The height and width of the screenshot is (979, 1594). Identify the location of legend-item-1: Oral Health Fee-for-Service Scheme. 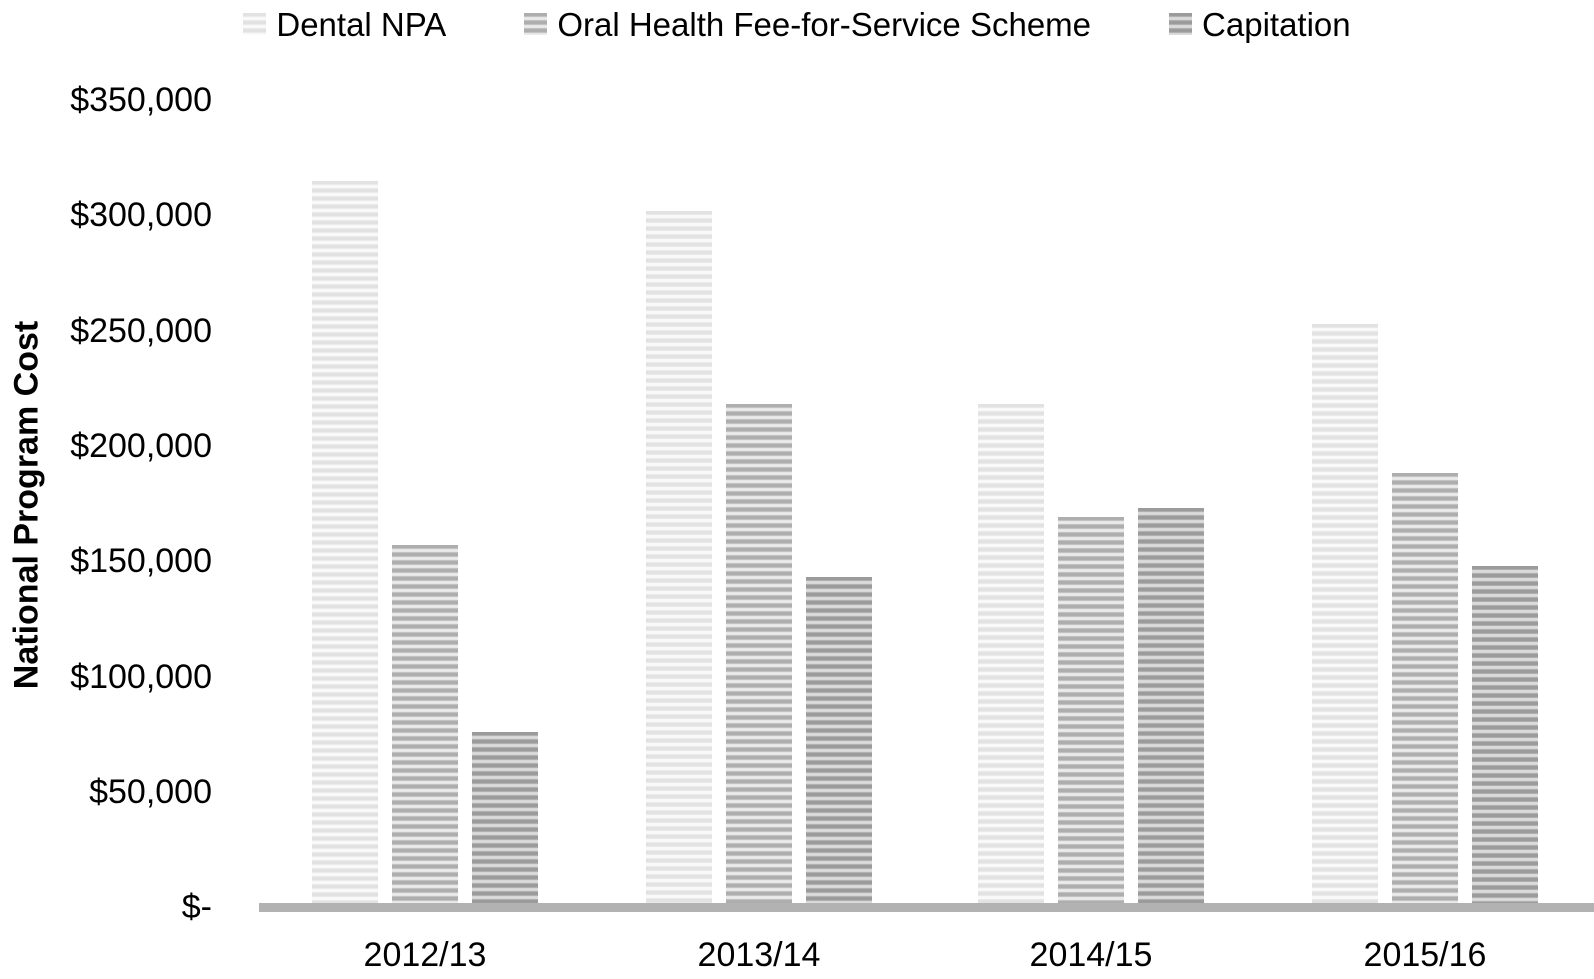
(807, 24).